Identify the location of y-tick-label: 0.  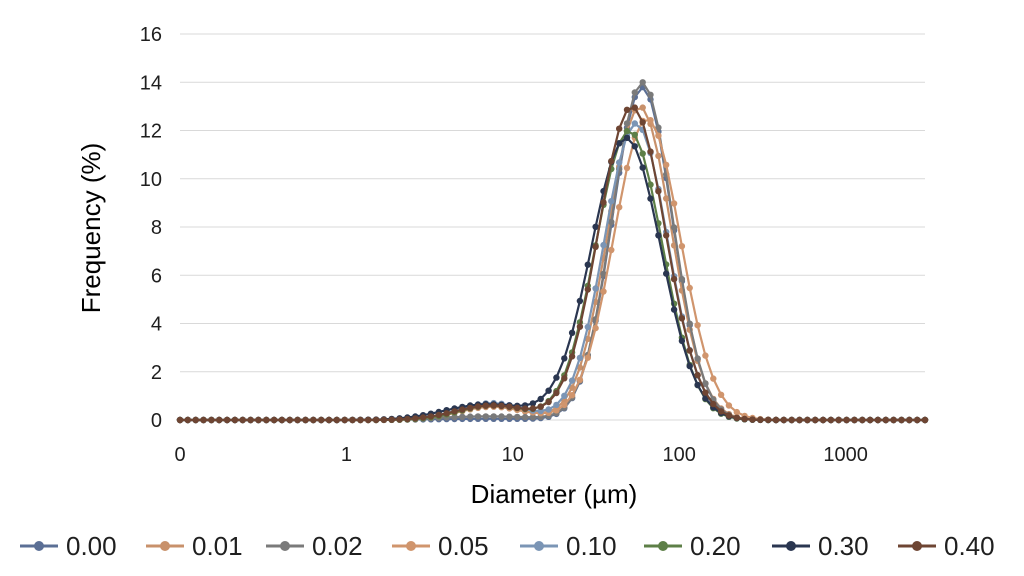
(156, 421).